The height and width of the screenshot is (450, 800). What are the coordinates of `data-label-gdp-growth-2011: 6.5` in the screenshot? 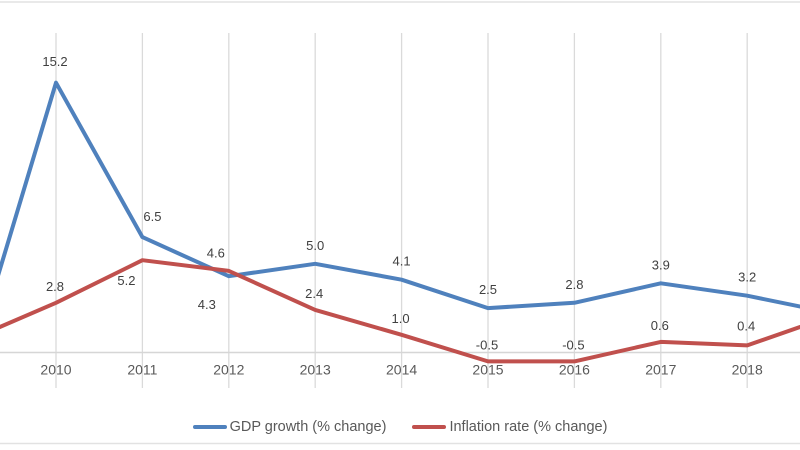 It's located at (152, 216).